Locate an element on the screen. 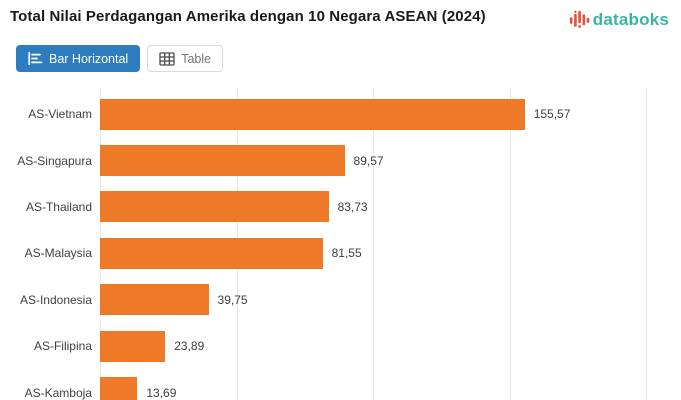  category-label: AS-Indonesia is located at coordinates (55, 299).